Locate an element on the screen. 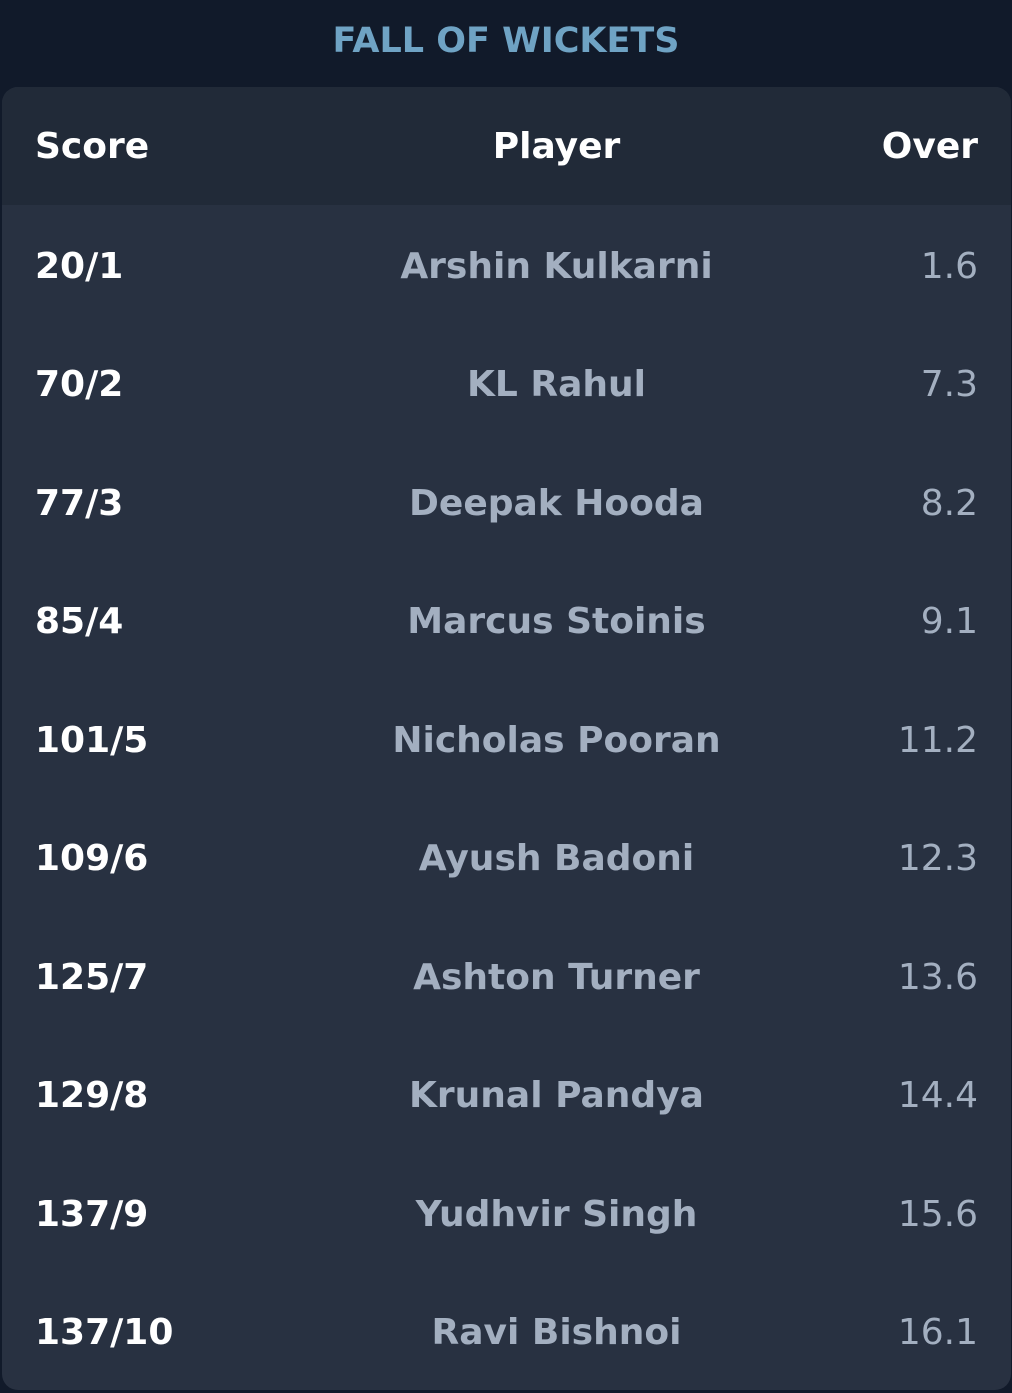 This screenshot has width=1012, height=1393. table-row: 77/3 Deepak Hooda 8.2 is located at coordinates (506, 503).